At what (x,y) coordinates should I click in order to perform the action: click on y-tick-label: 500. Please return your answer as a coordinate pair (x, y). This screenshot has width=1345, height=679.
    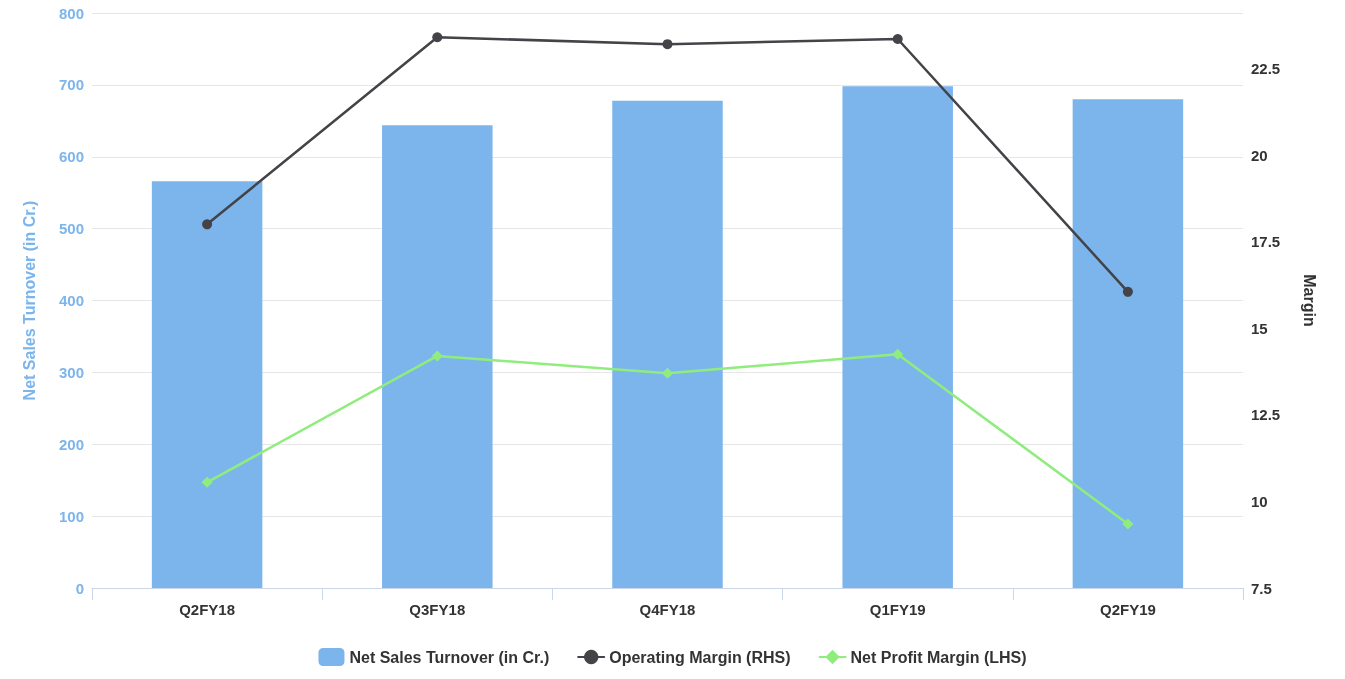
    Looking at the image, I should click on (71, 229).